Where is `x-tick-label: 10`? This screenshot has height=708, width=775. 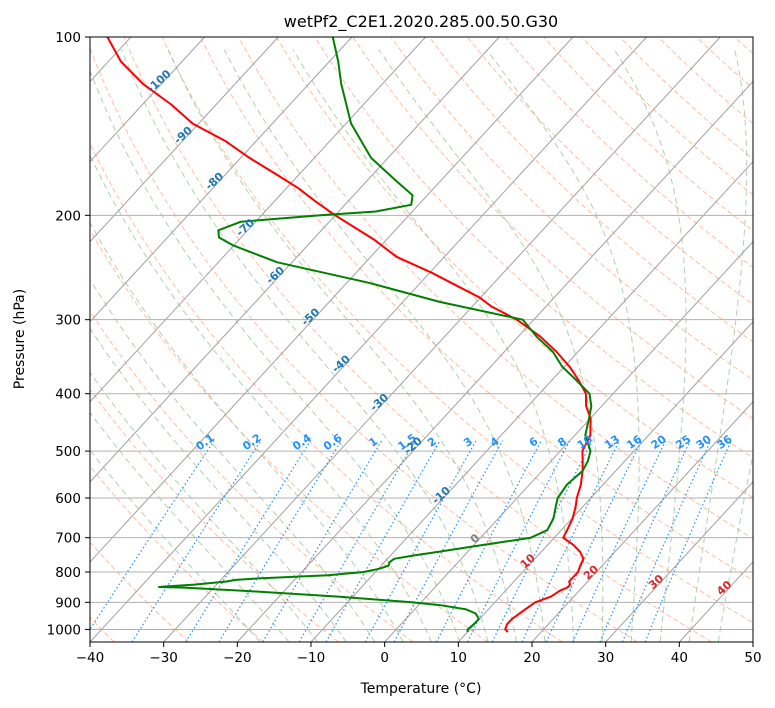 x-tick-label: 10 is located at coordinates (458, 658).